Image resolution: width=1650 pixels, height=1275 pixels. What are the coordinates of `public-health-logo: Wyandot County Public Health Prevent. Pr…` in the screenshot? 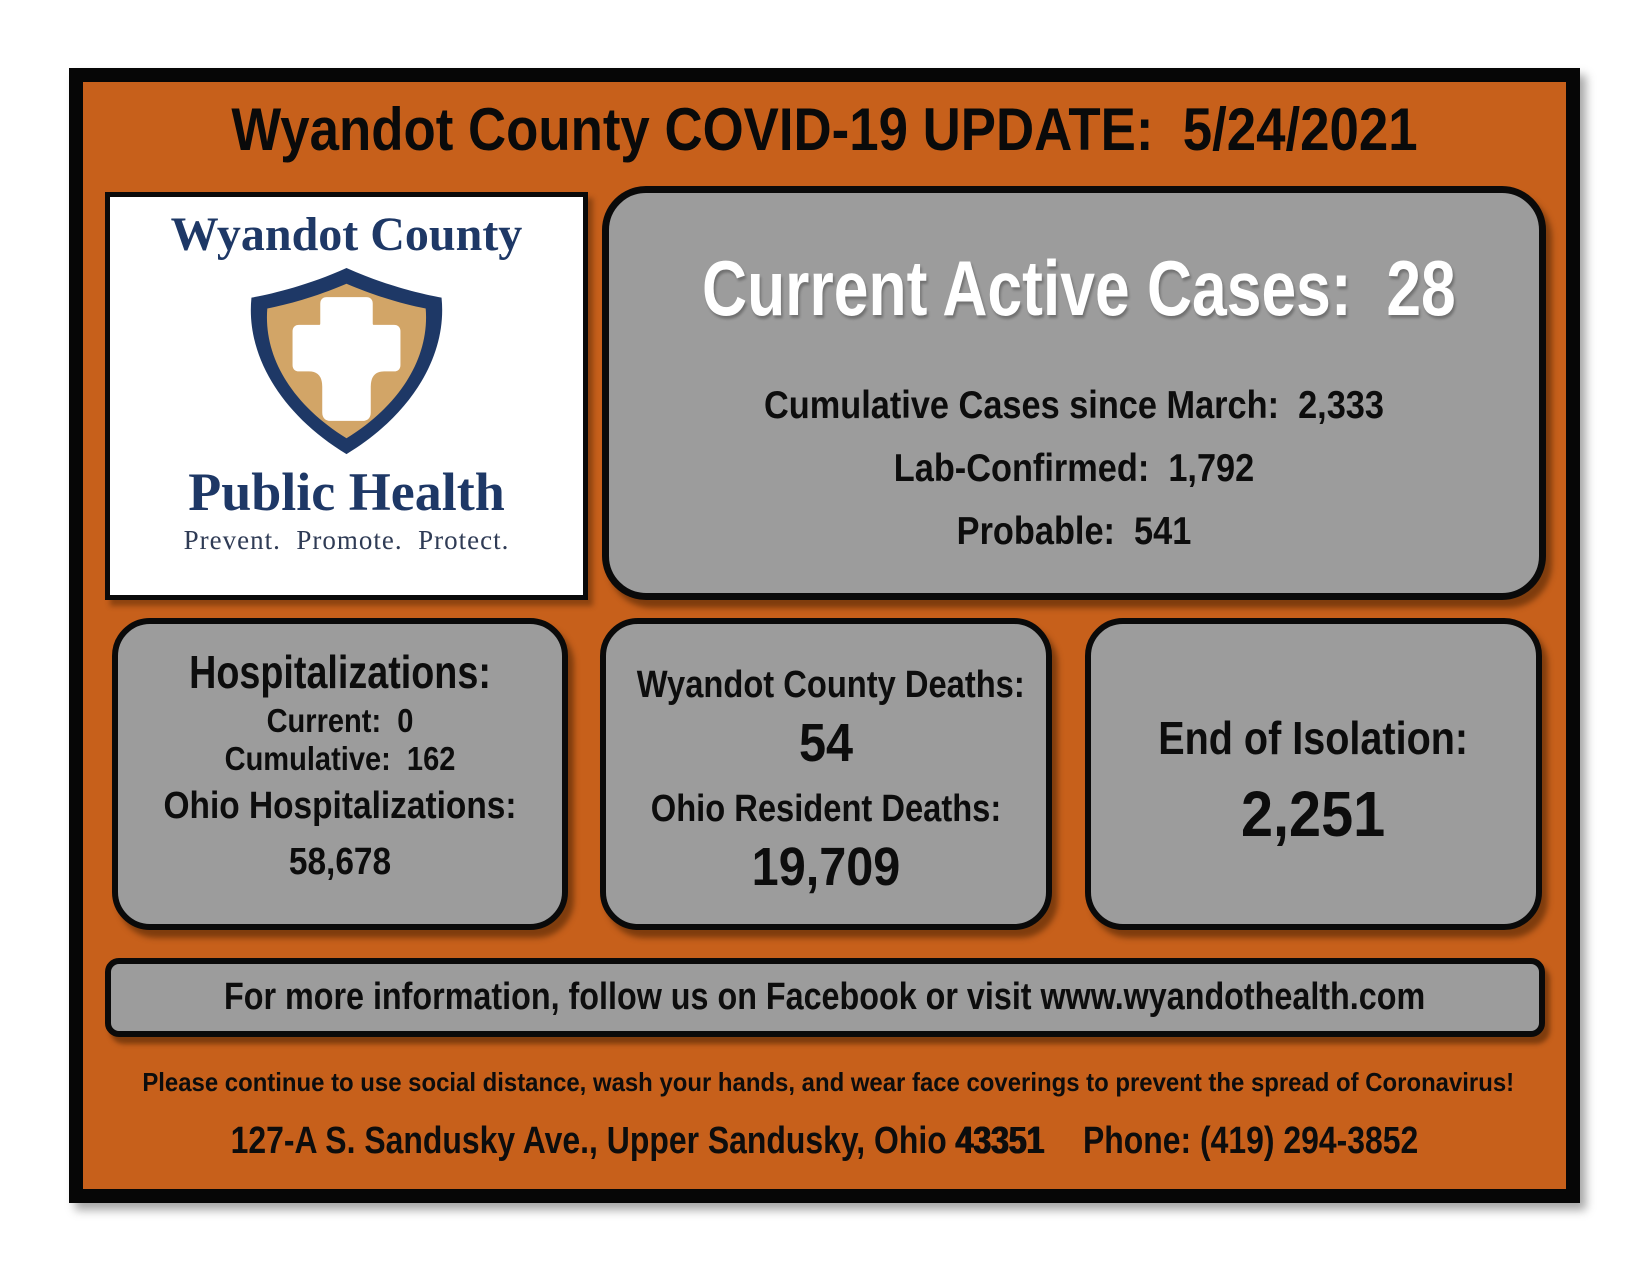 It's located at (346, 396).